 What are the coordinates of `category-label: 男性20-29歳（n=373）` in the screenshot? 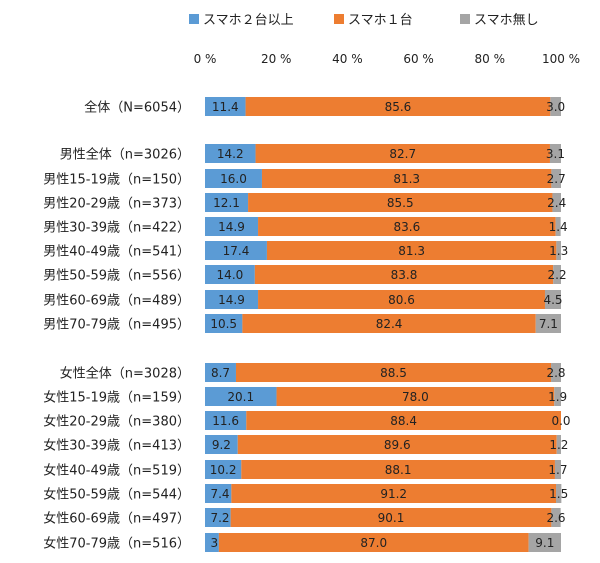 It's located at (116, 204).